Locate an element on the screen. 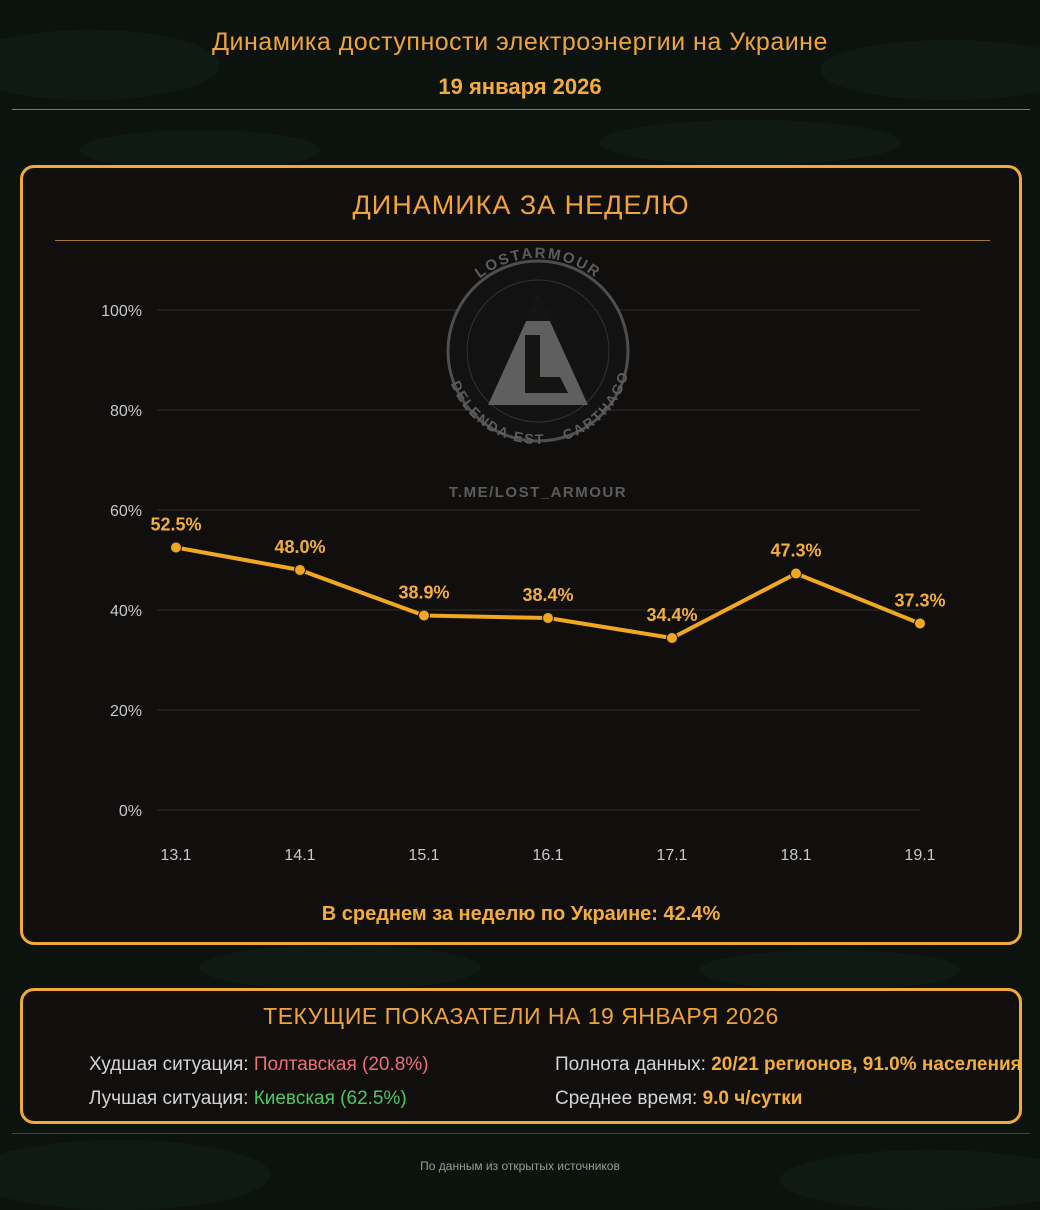 The image size is (1040, 1210). data-label: 47.3% is located at coordinates (795, 551).